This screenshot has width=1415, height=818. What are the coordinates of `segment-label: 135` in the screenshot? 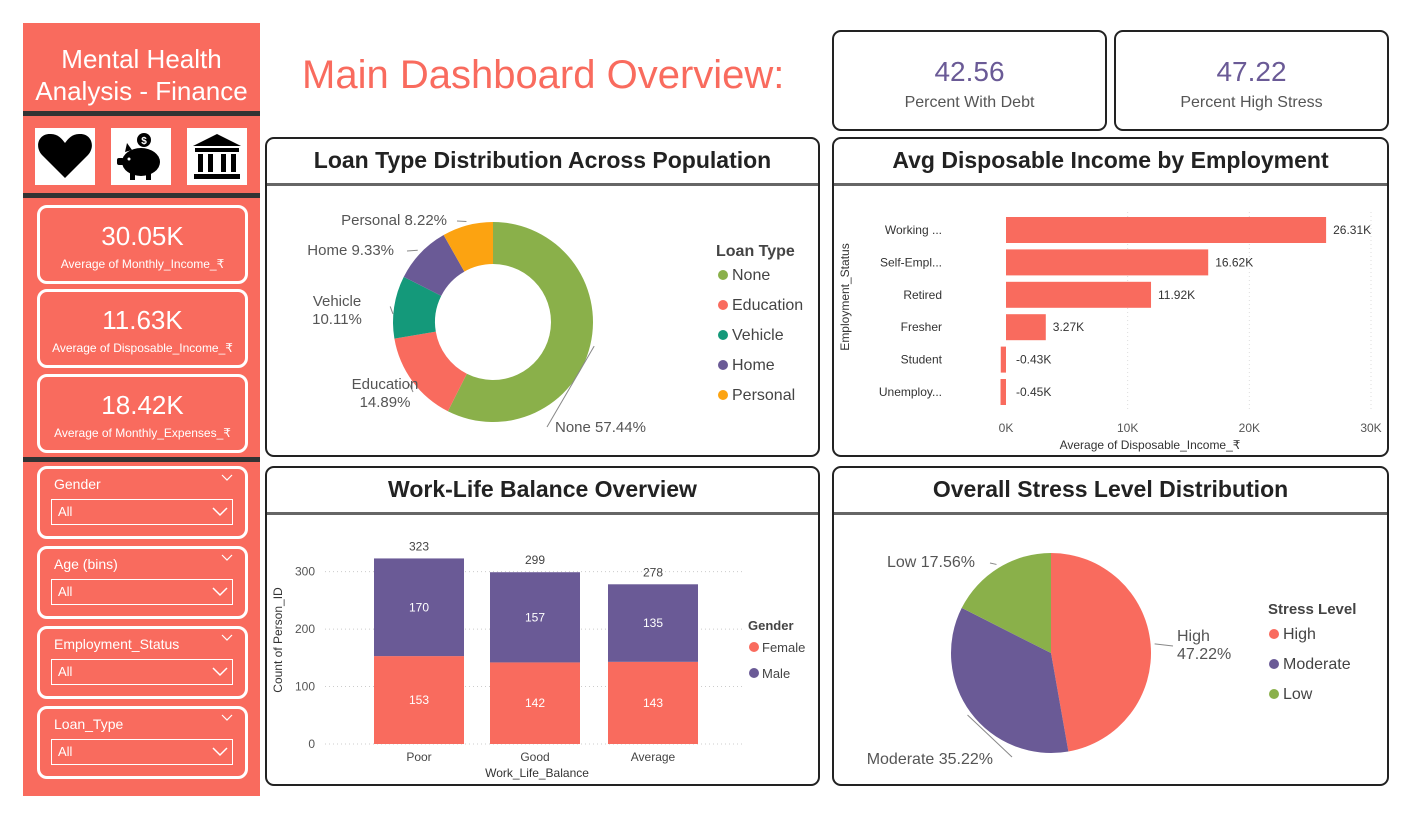 It's located at (653, 623).